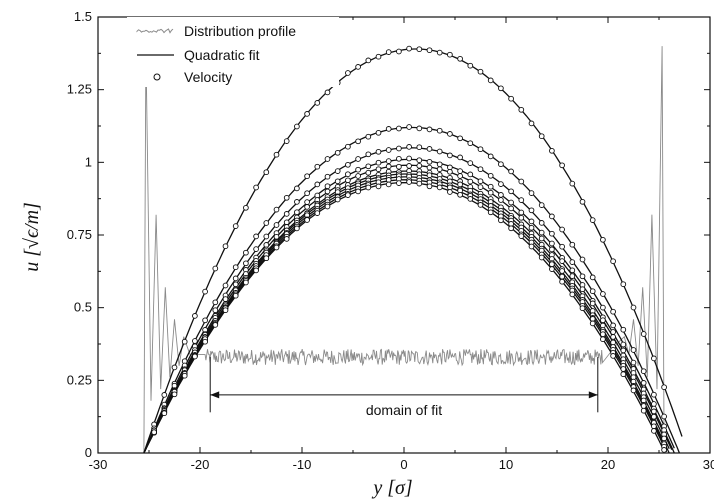 The image size is (714, 501). Describe the element at coordinates (391, 488) in the screenshot. I see `svg-text: y [σ]` at that location.